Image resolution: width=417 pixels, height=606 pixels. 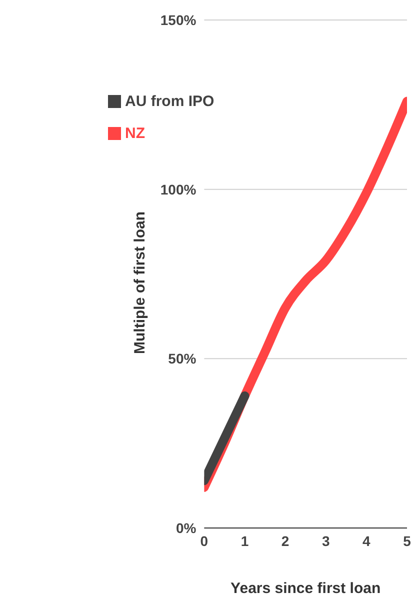 What do you see at coordinates (366, 540) in the screenshot?
I see `x-tick-label: 4` at bounding box center [366, 540].